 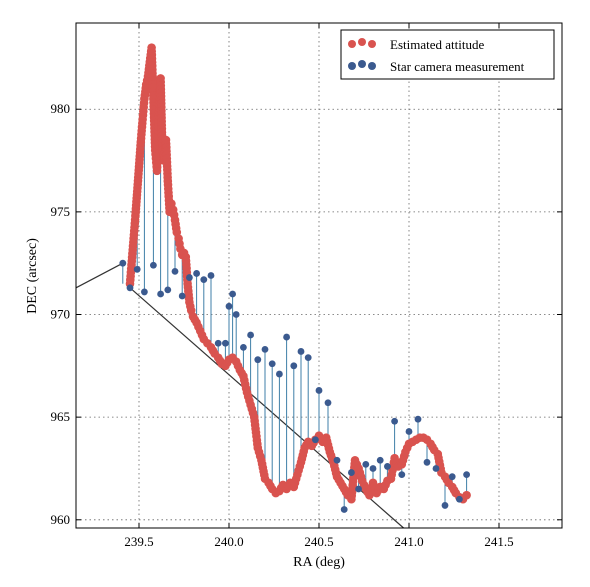 What do you see at coordinates (61, 314) in the screenshot?
I see `y-tick-label: 970` at bounding box center [61, 314].